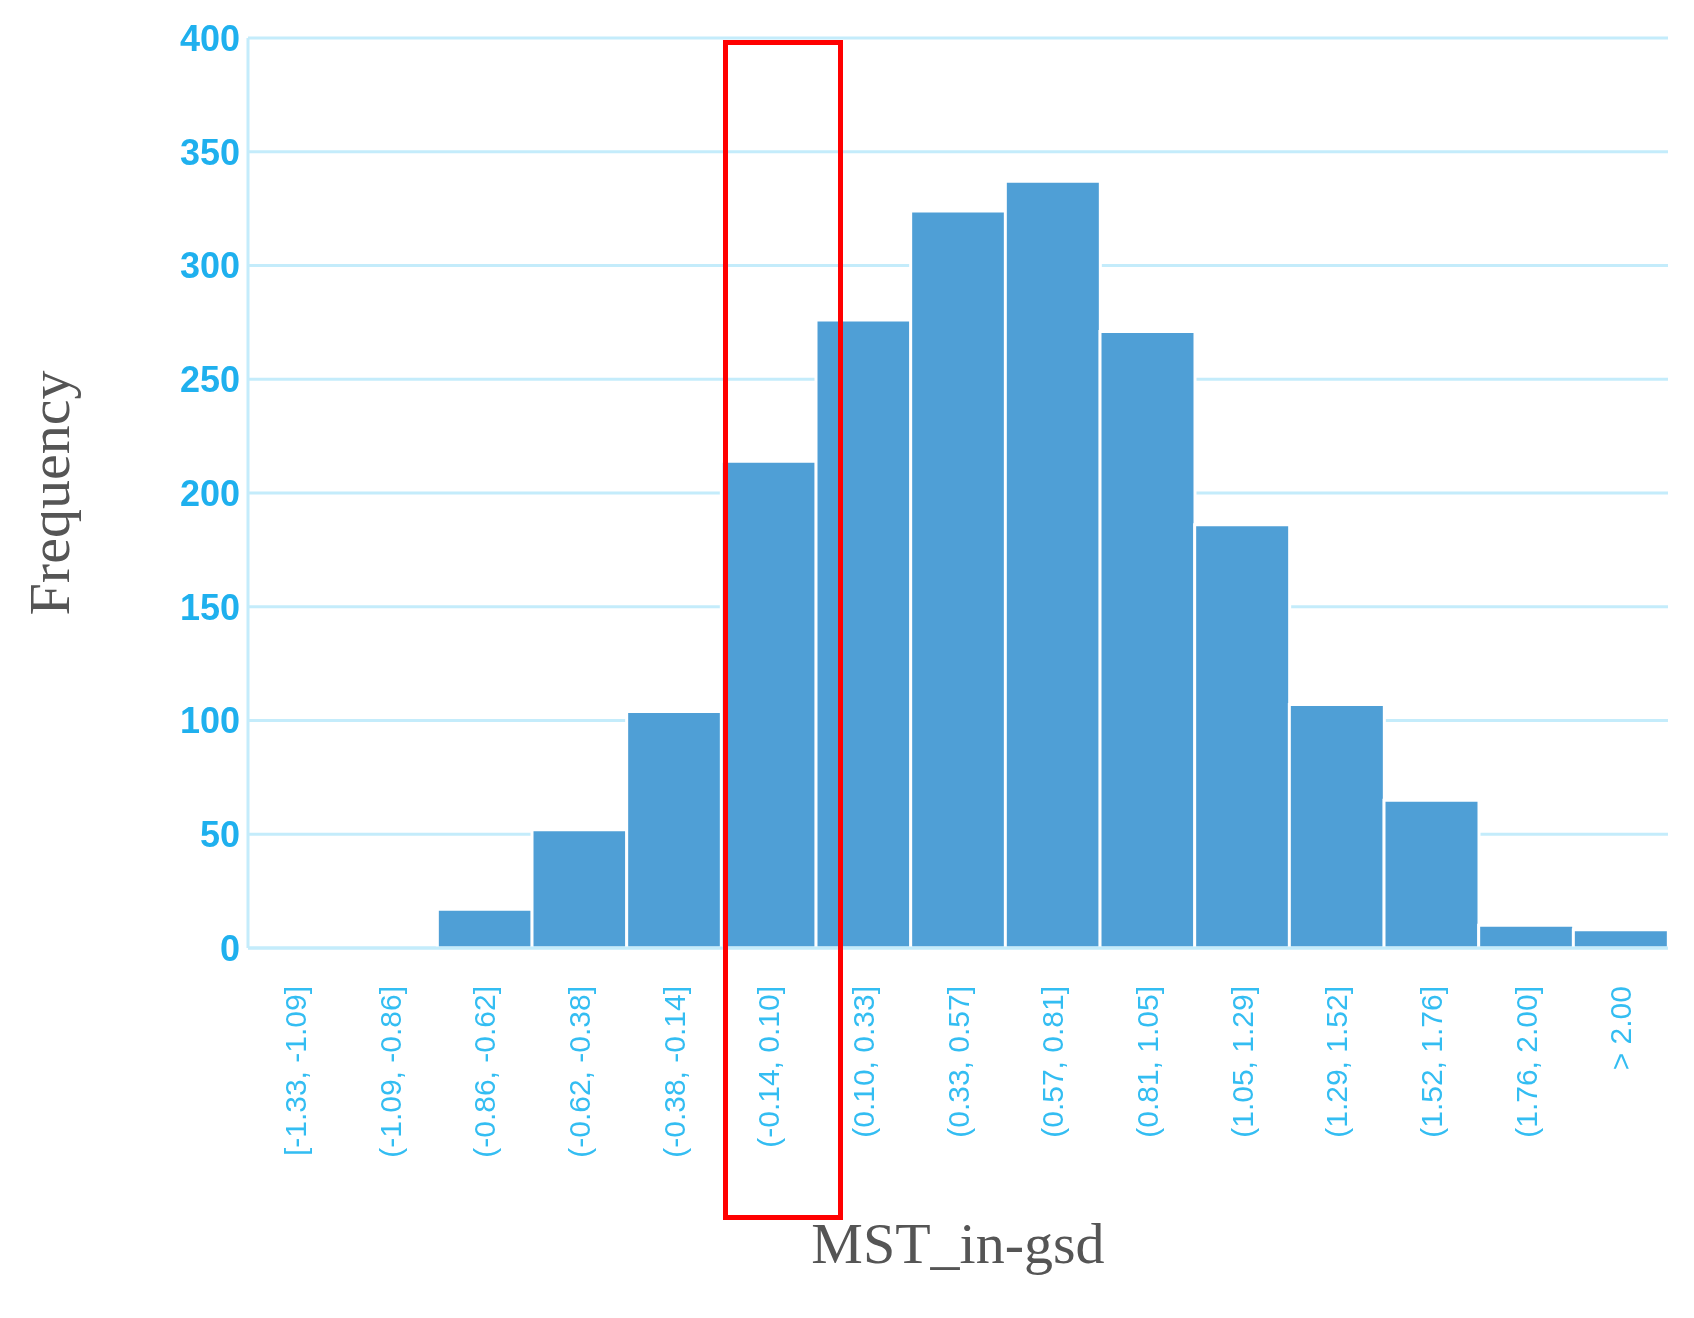 The height and width of the screenshot is (1318, 1694). Describe the element at coordinates (485, 1072) in the screenshot. I see `x-tick-label: (-0.86, -0.62]` at that location.